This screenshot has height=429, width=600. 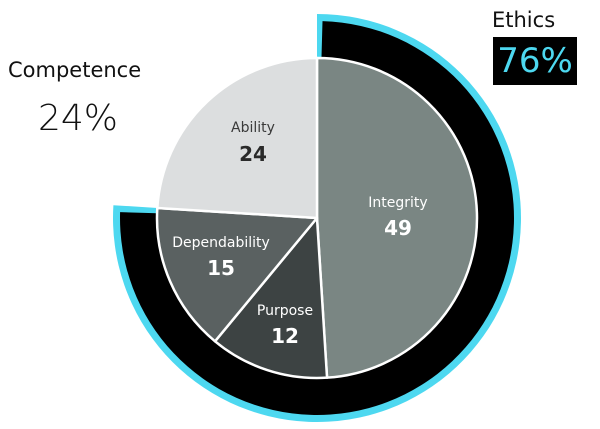 I want to click on pie-slice-ability, so click(x=237, y=138).